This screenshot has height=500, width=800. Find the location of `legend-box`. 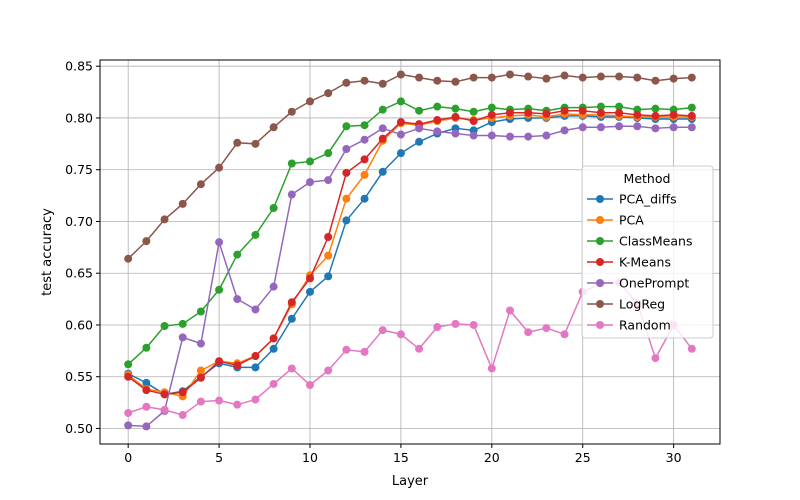

legend-box is located at coordinates (647, 252).